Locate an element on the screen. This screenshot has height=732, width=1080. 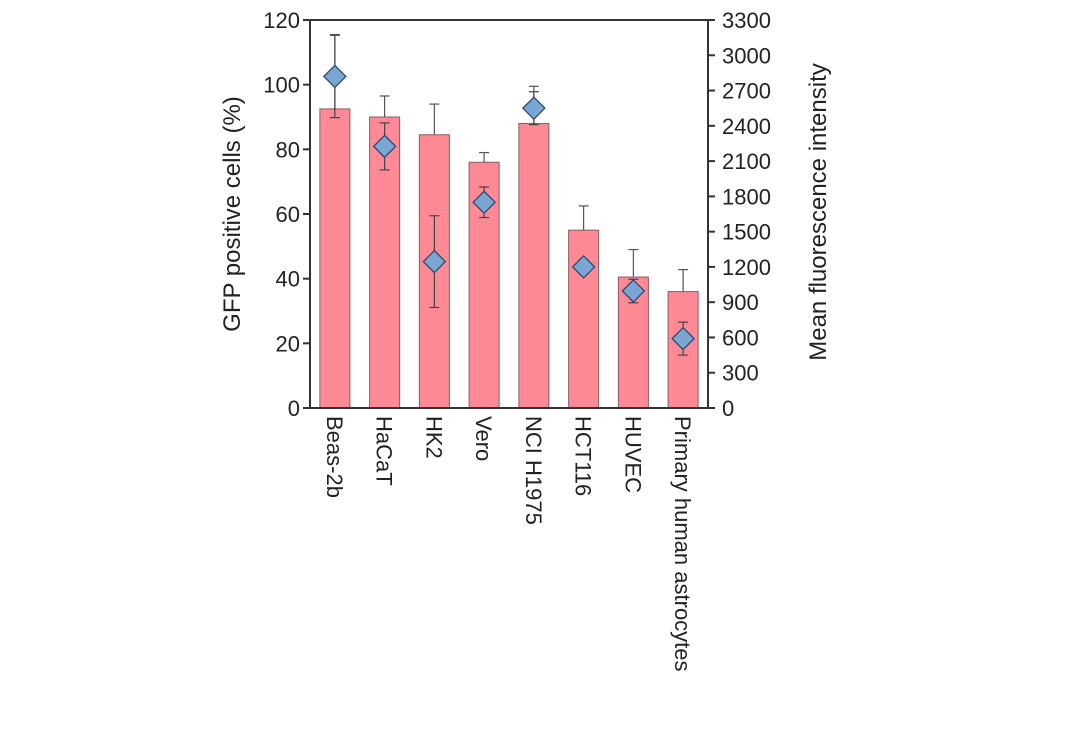
y-tick-label: 60 is located at coordinates (288, 214).